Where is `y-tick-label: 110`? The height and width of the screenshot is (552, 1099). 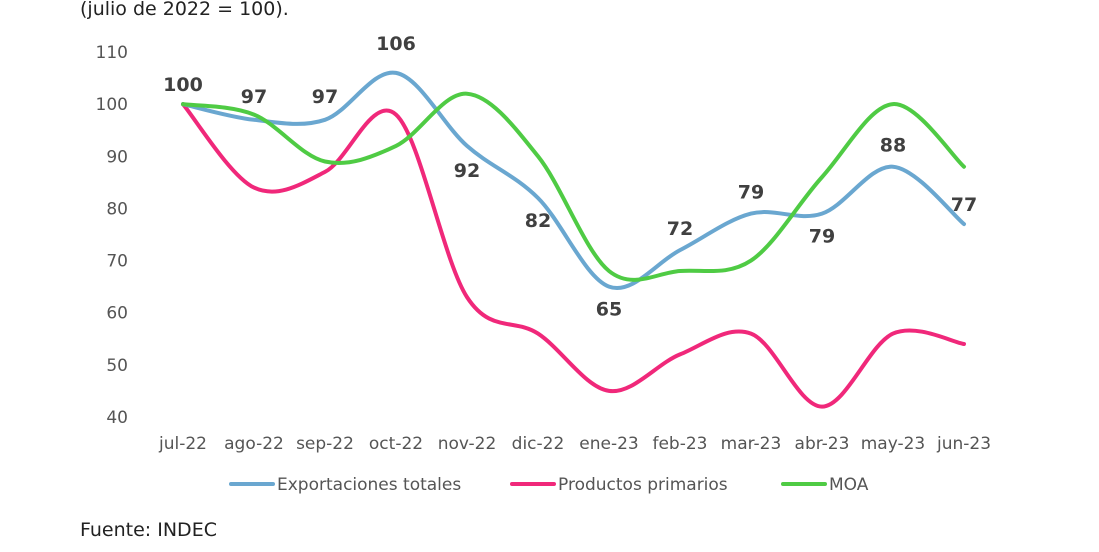
y-tick-label: 110 is located at coordinates (112, 53).